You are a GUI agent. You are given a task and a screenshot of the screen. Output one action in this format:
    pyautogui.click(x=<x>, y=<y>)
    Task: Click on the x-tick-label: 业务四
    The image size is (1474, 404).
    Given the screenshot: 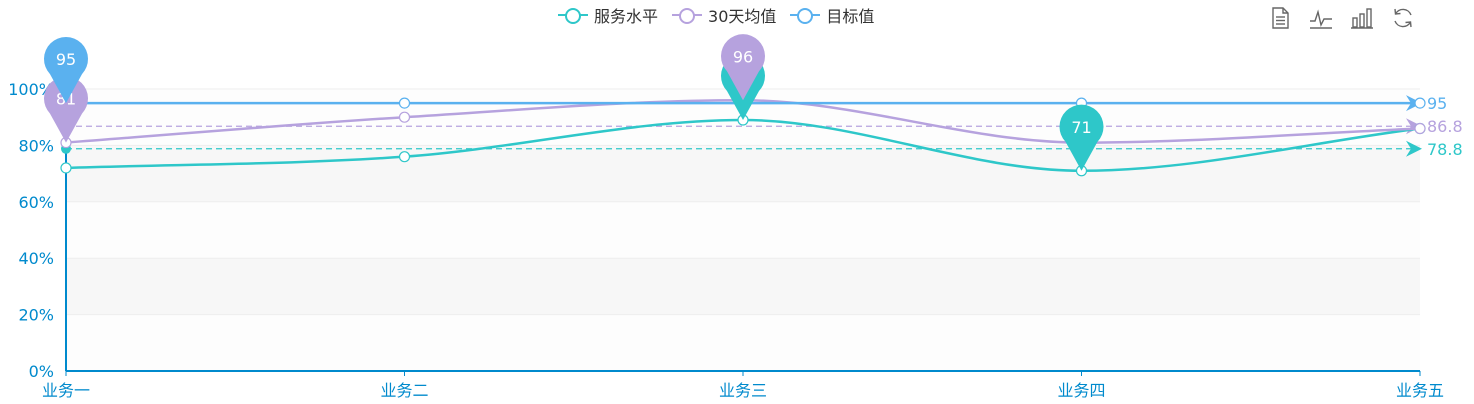 What is the action you would take?
    pyautogui.click(x=1081, y=390)
    